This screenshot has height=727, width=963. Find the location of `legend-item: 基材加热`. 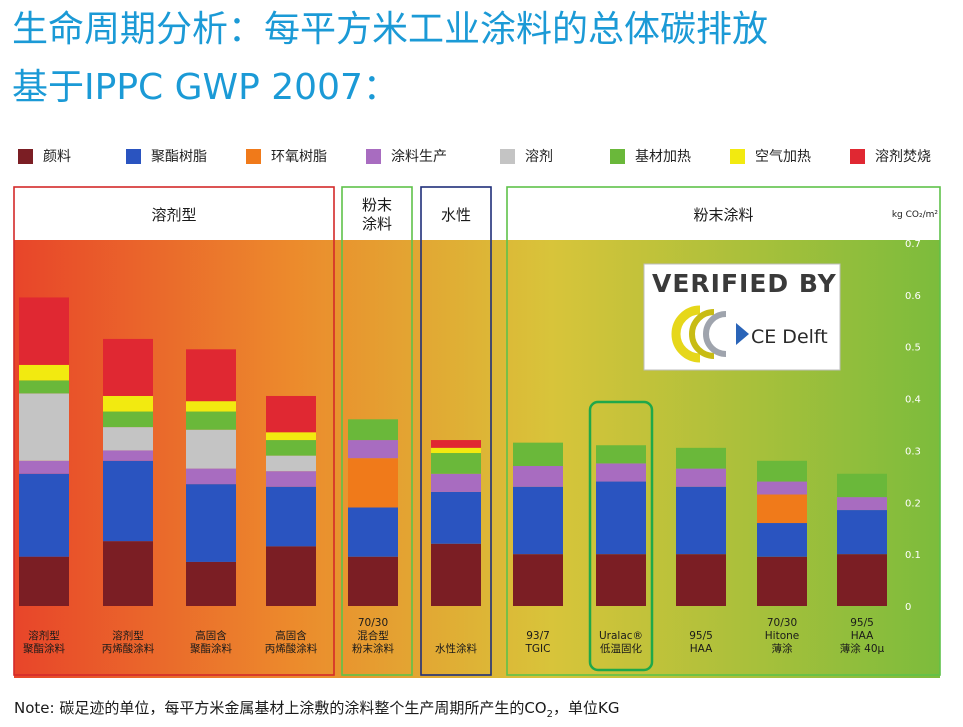

legend-item: 基材加热 is located at coordinates (650, 156).